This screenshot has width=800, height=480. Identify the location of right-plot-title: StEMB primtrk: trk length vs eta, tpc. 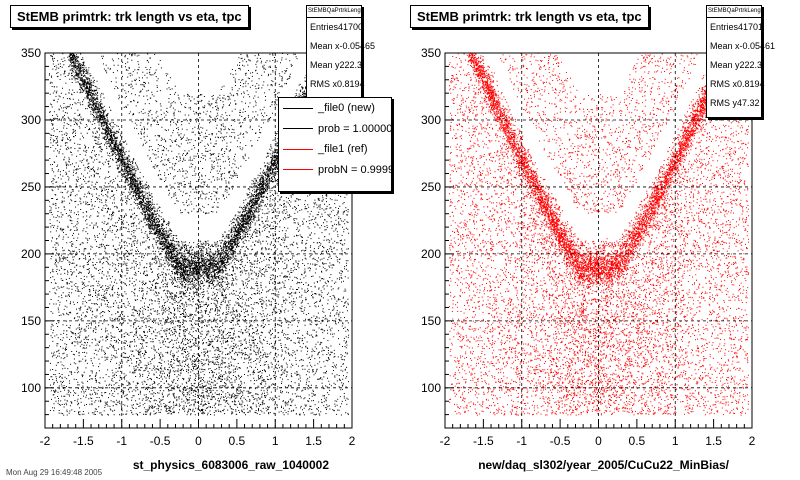
(529, 16).